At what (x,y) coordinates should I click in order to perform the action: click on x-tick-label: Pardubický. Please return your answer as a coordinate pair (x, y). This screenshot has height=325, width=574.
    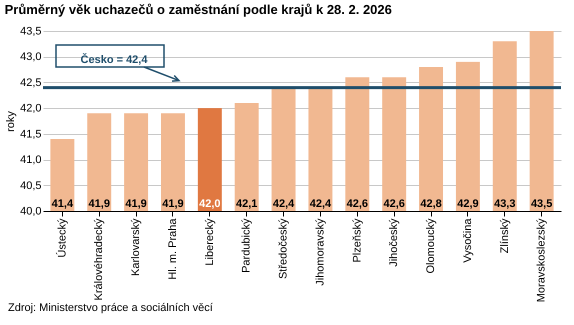
    Looking at the image, I should click on (246, 245).